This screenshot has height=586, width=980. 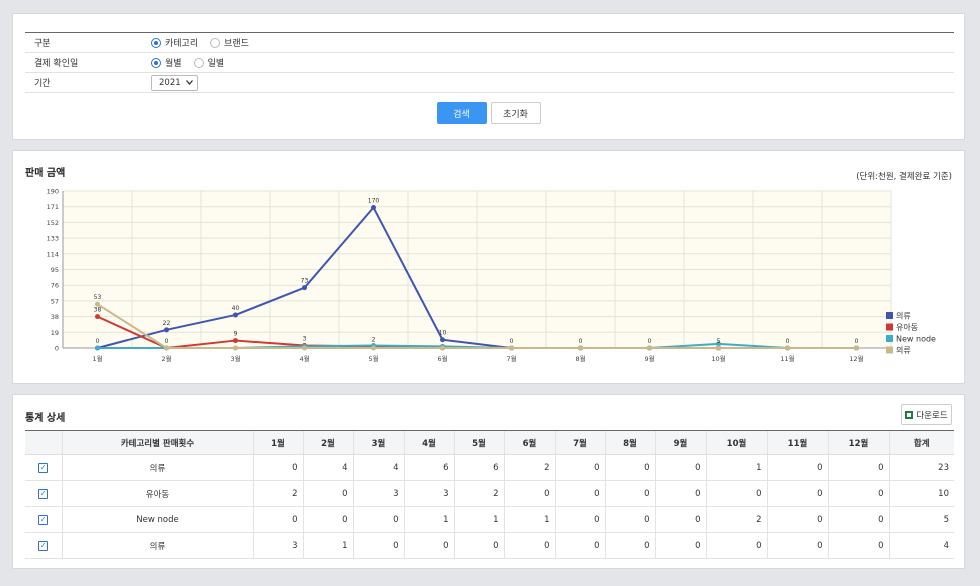 What do you see at coordinates (45, 173) in the screenshot?
I see `sales-chart-title: 판매 금액` at bounding box center [45, 173].